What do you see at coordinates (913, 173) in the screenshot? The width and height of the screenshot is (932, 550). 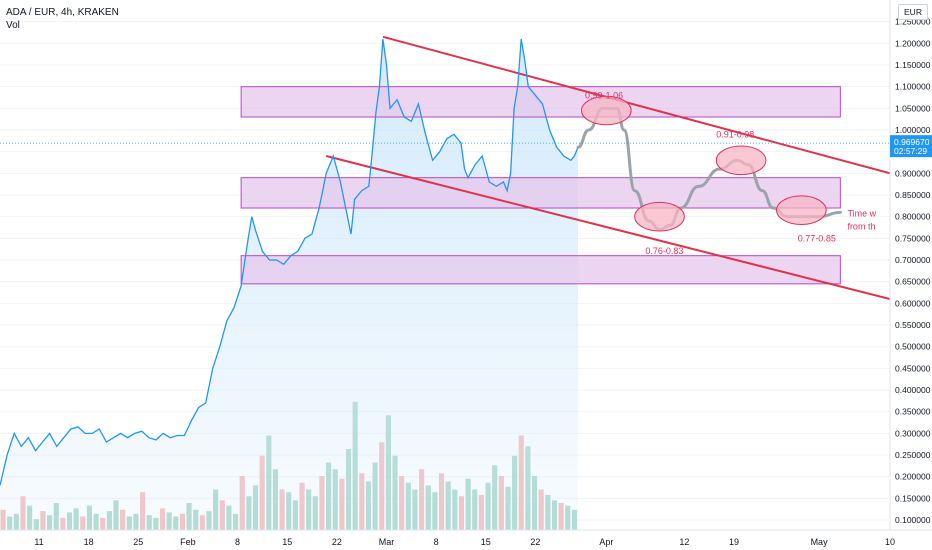 I see `y-tick-label: 0.900000` at bounding box center [913, 173].